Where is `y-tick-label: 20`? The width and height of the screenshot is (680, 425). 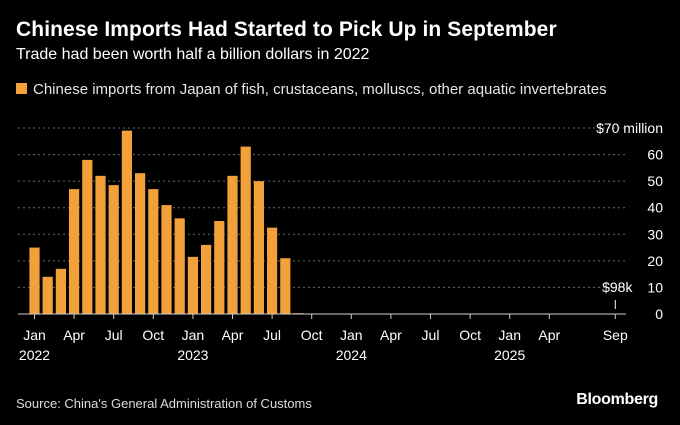
y-tick-label: 20 is located at coordinates (655, 261).